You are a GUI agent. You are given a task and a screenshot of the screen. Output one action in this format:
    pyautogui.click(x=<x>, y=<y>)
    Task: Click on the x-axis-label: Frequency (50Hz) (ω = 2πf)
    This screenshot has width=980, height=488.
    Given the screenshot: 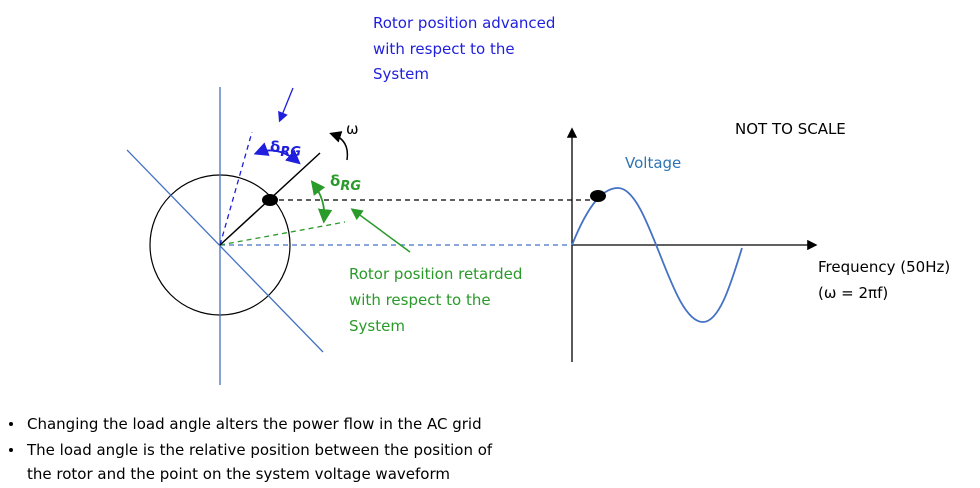 What is the action you would take?
    pyautogui.click(x=886, y=280)
    